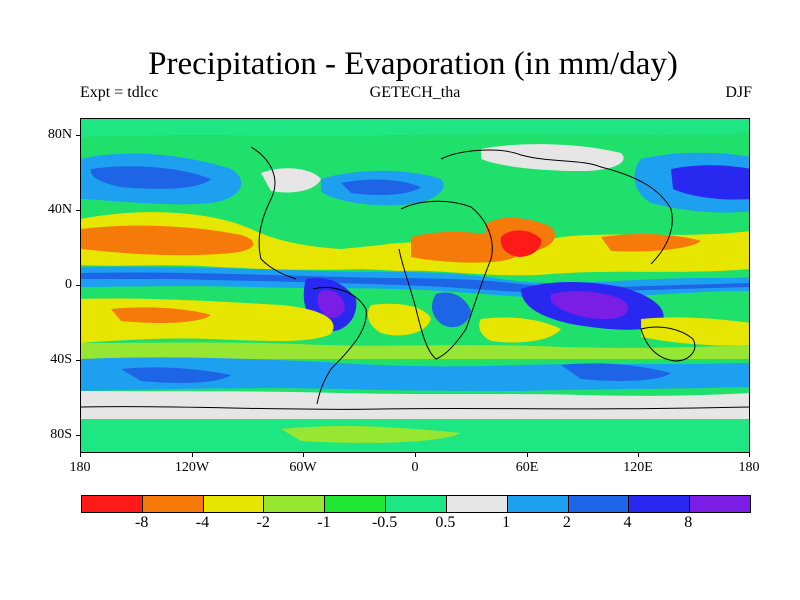  I want to click on colorbar-label: 2, so click(566, 522).